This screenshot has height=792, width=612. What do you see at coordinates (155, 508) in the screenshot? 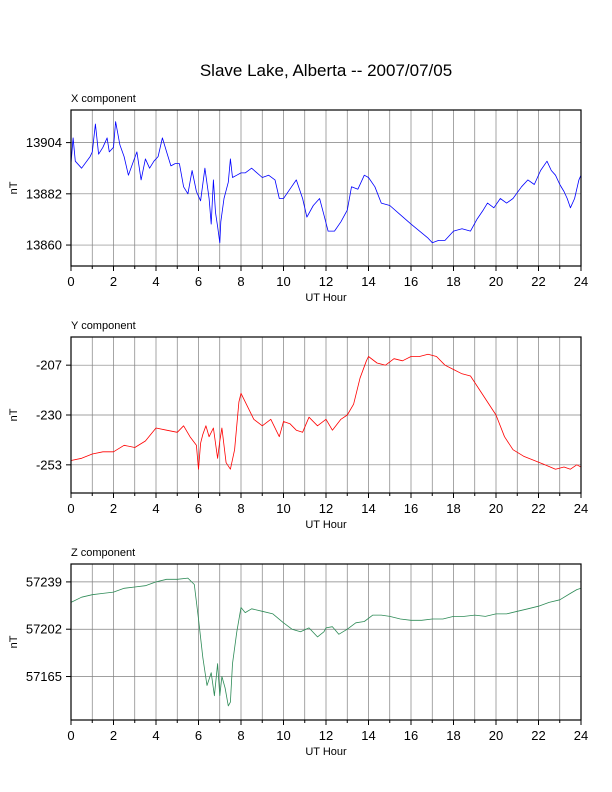
I see `y-x-tick-label: 4` at bounding box center [155, 508].